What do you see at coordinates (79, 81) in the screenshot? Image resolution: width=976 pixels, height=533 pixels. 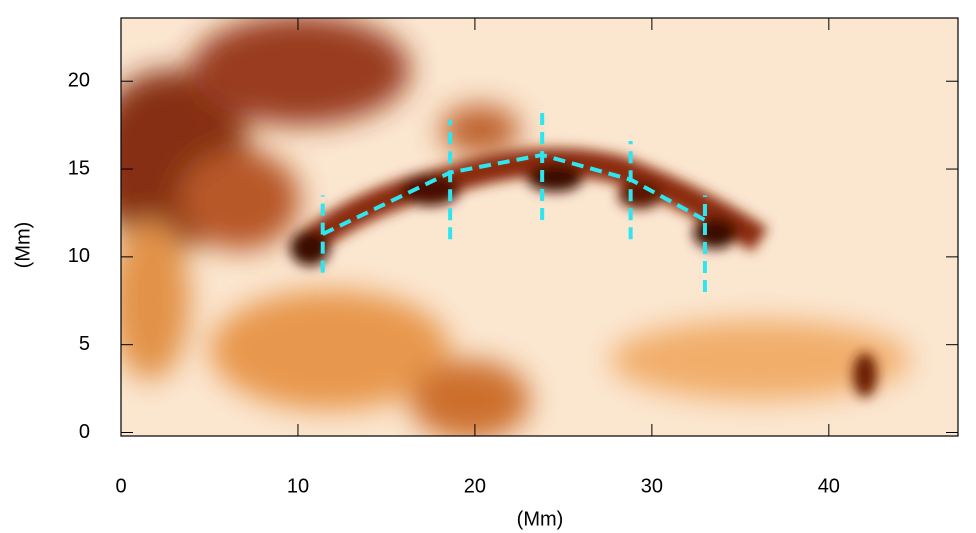 I see `y-tick-label: 20` at bounding box center [79, 81].